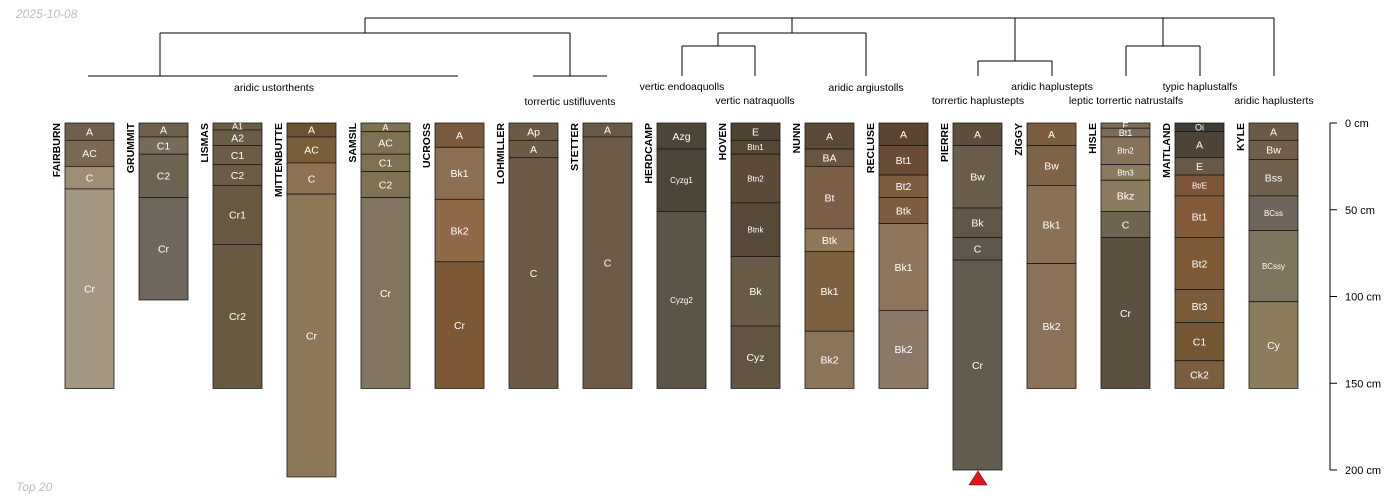  What do you see at coordinates (34, 487) in the screenshot?
I see `footer-note: Top 20` at bounding box center [34, 487].